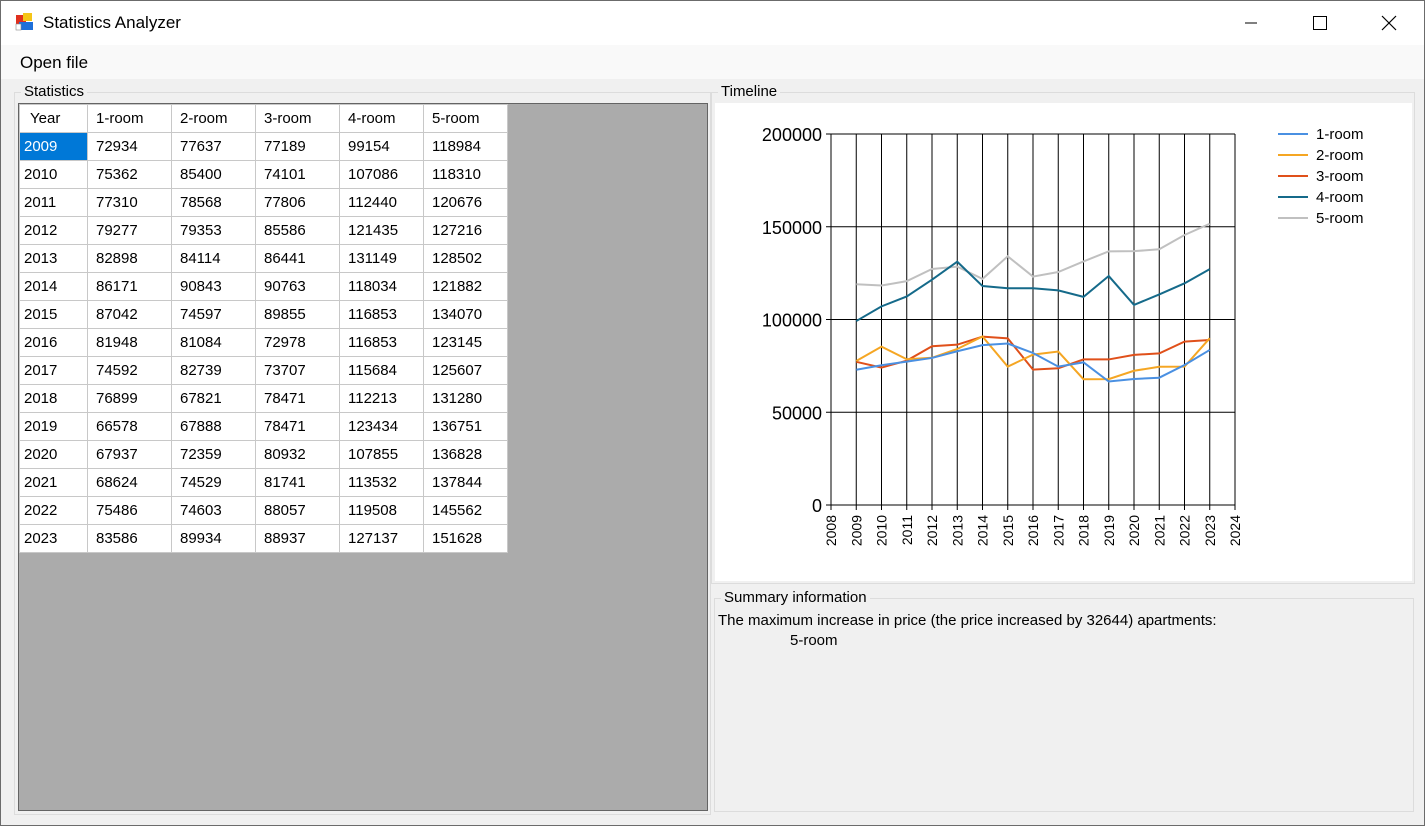  I want to click on value-cell: 86171, so click(129, 286).